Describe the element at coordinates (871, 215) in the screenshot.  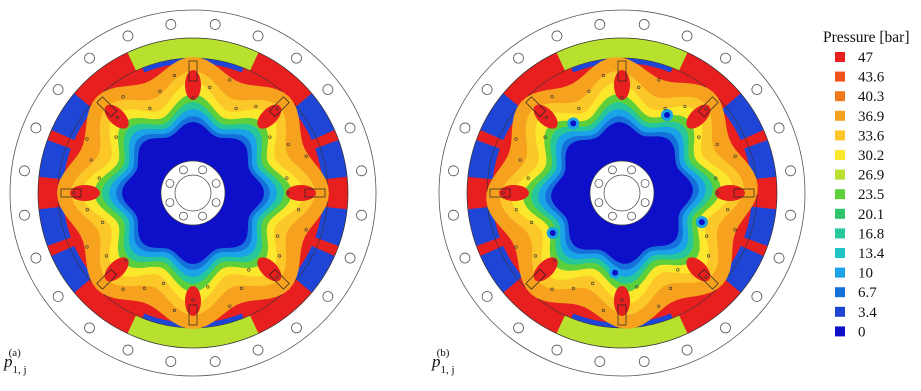
I see `legend-value: 20.1` at that location.